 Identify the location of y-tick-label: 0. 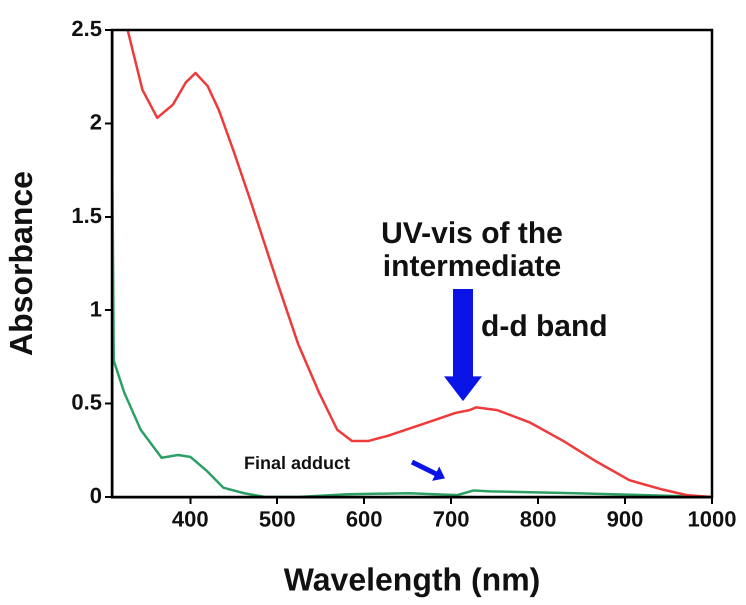
(96, 495).